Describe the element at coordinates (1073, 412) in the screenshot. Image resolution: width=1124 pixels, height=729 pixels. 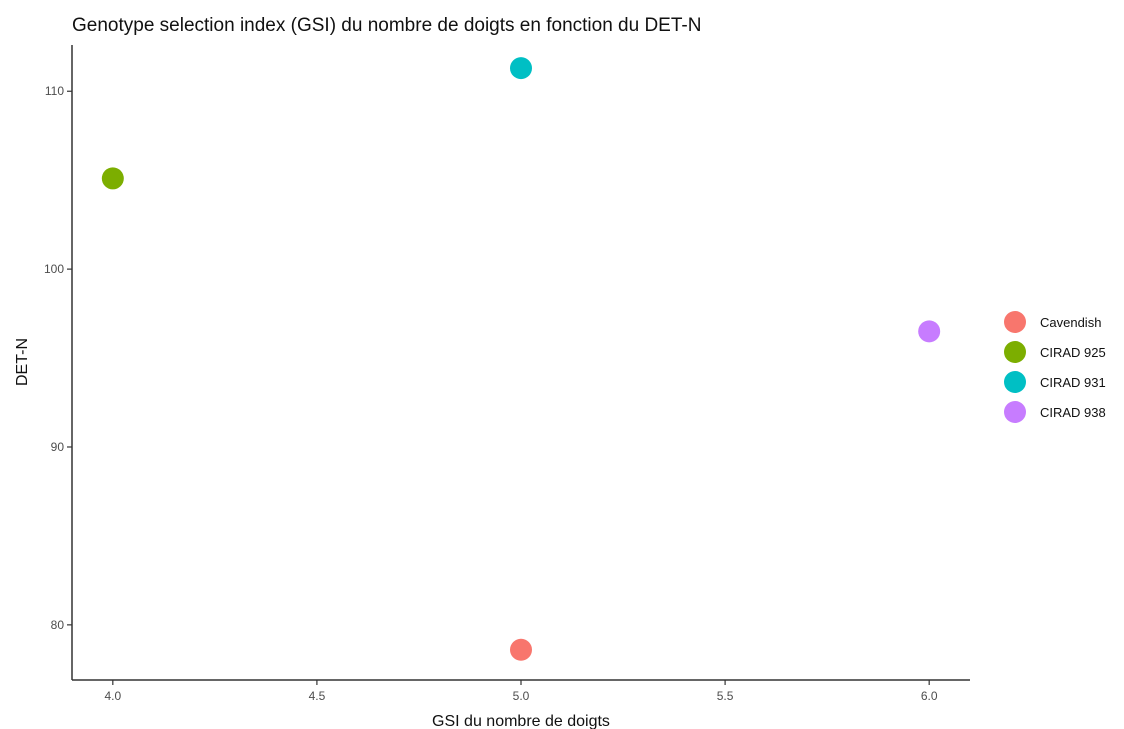
I see `legend-label: CIRAD 938` at that location.